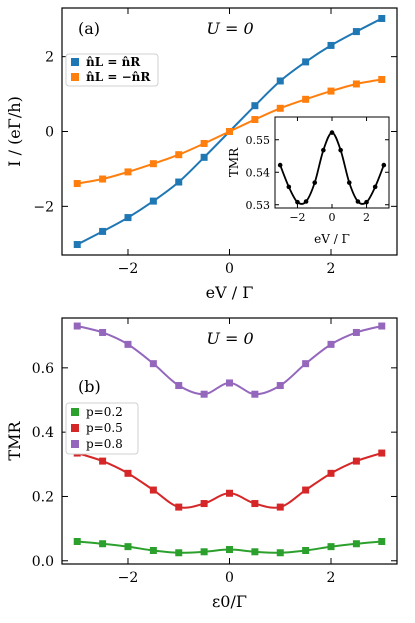 Image resolution: width=415 pixels, height=623 pixels. Describe the element at coordinates (43, 207) in the screenshot. I see `y-tick-label: −2` at that location.